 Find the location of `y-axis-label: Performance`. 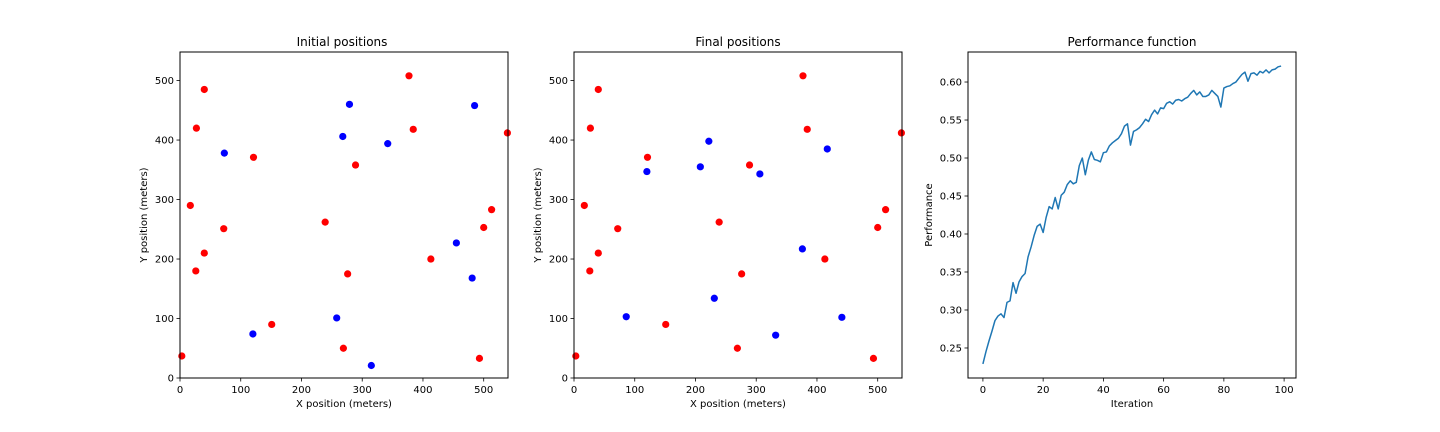

y-axis-label: Performance is located at coordinates (929, 214).